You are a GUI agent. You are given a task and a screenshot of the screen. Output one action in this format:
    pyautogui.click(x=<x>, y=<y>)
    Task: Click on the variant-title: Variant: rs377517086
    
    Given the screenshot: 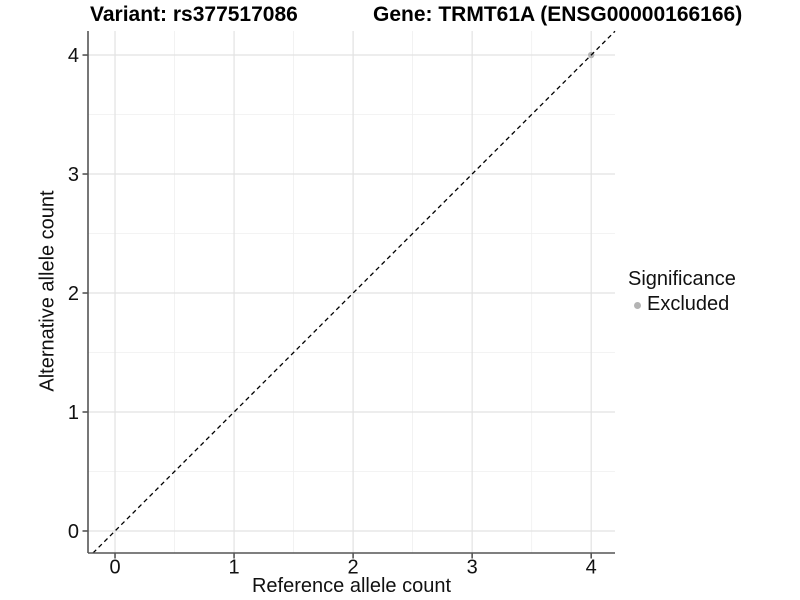 What is the action you would take?
    pyautogui.click(x=194, y=14)
    